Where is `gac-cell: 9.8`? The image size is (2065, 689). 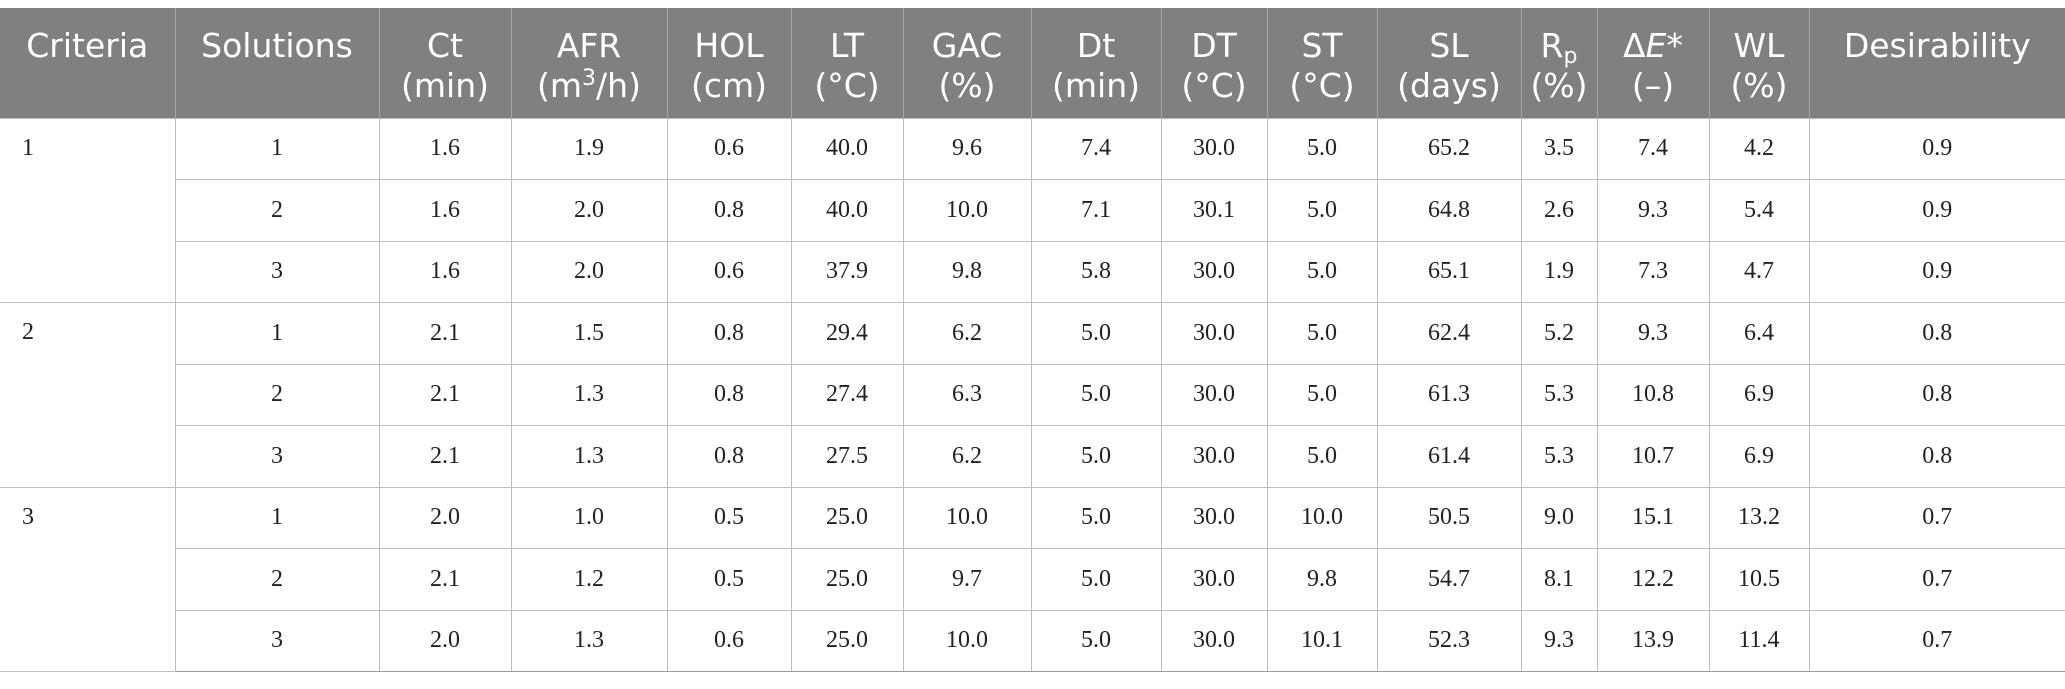
gac-cell: 9.8 is located at coordinates (967, 271).